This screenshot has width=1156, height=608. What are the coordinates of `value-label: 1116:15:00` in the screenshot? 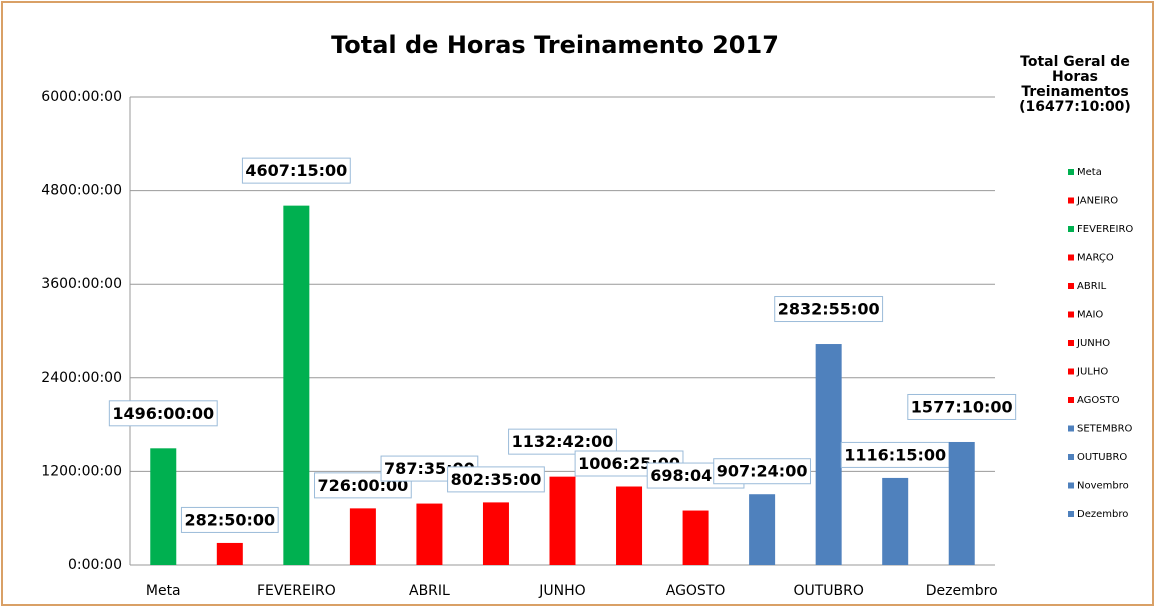 It's located at (895, 454).